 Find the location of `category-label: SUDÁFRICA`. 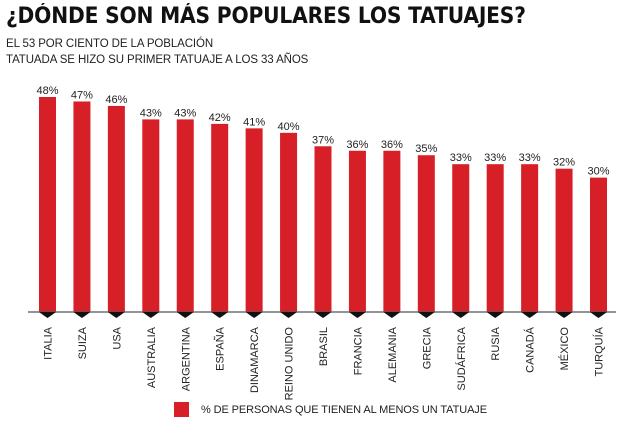

category-label: SUDÁFRICA is located at coordinates (461, 358).